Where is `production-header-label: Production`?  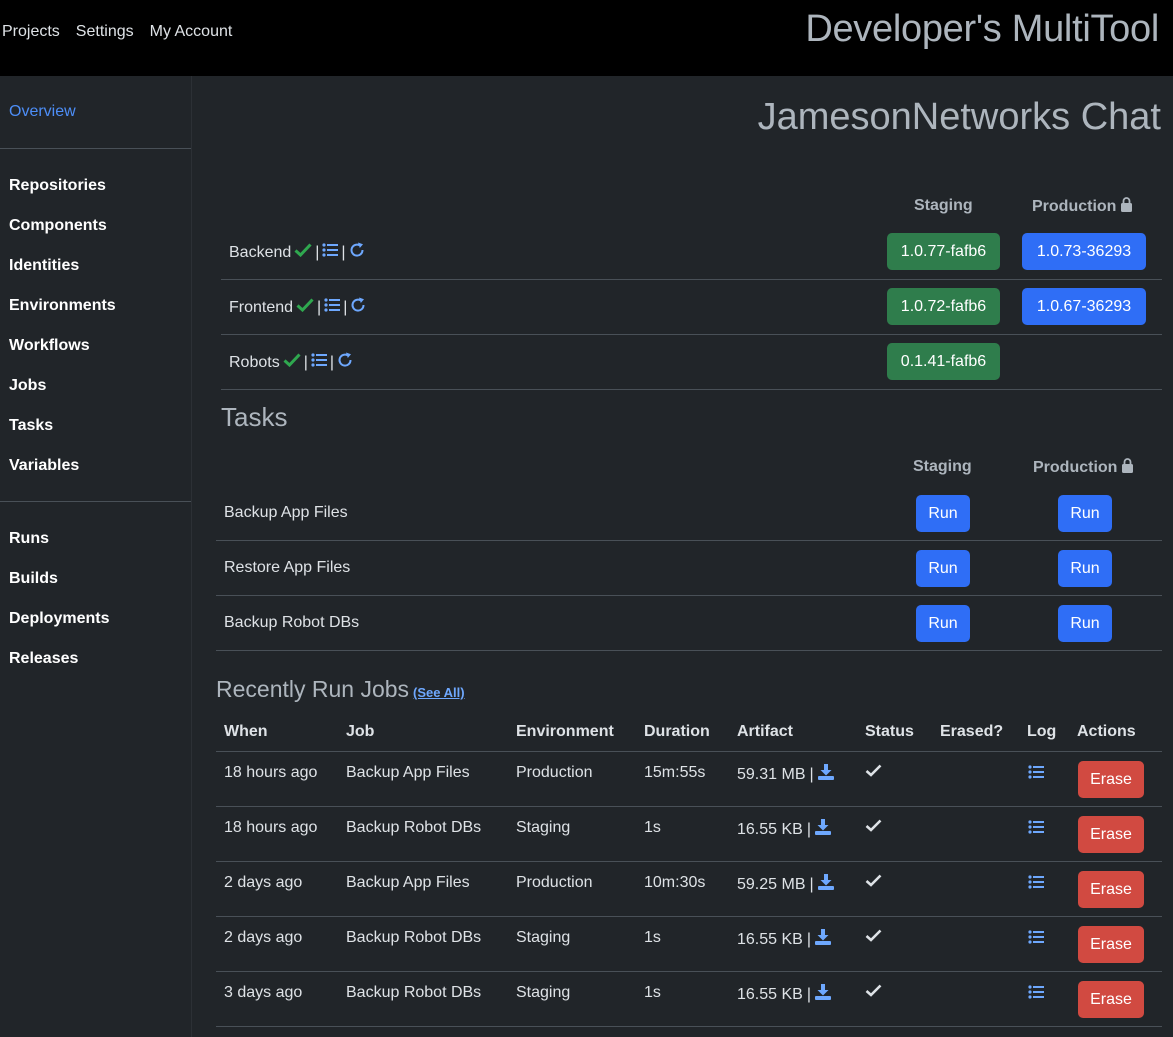
production-header-label: Production is located at coordinates (1074, 206).